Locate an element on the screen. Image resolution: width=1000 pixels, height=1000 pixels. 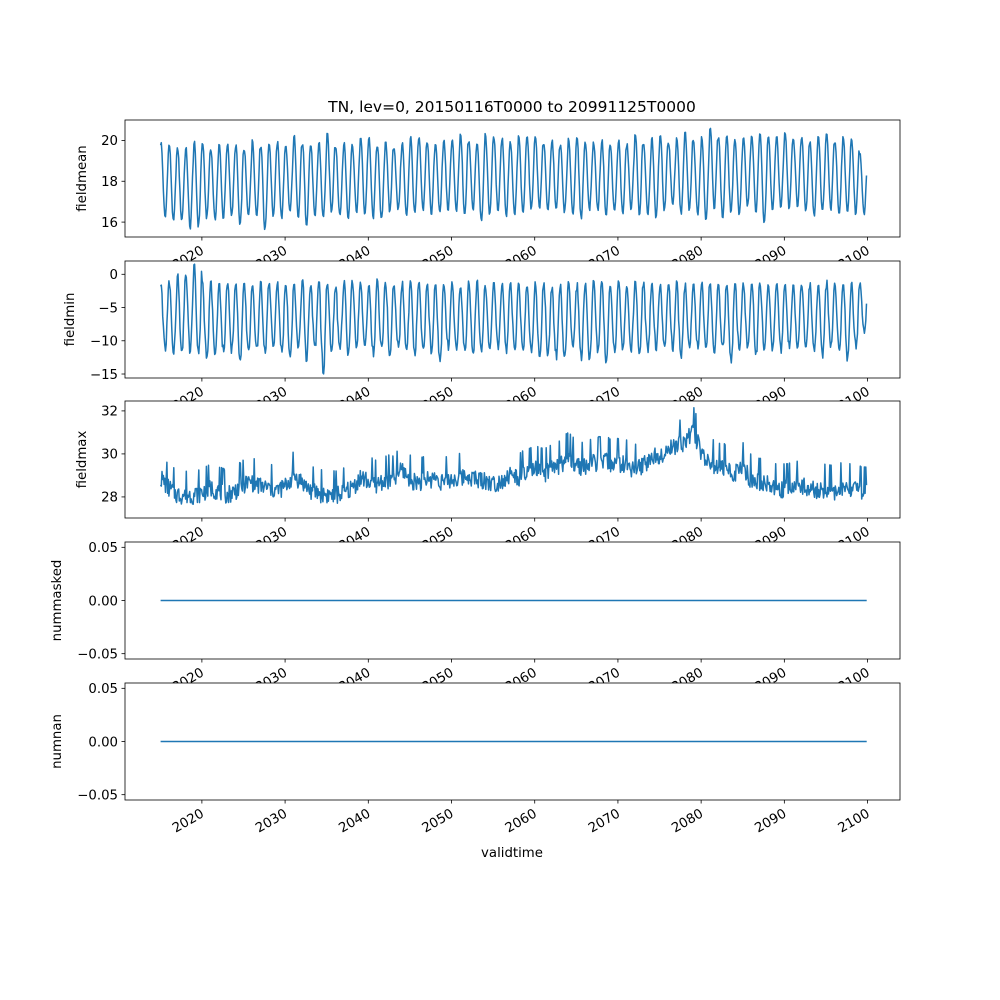
x-axis-label: validtime is located at coordinates (512, 853).